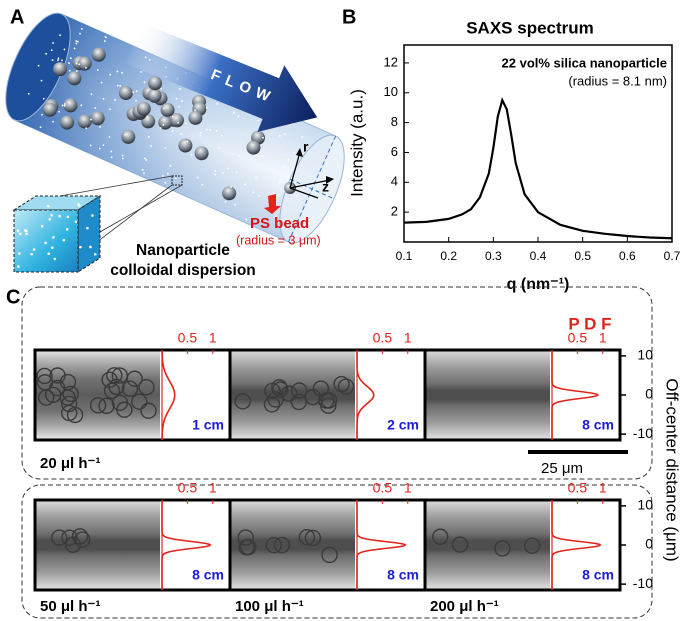 Image resolution: width=684 pixels, height=621 pixels. I want to click on dispersion-label: colloidal dispersion, so click(183, 270).